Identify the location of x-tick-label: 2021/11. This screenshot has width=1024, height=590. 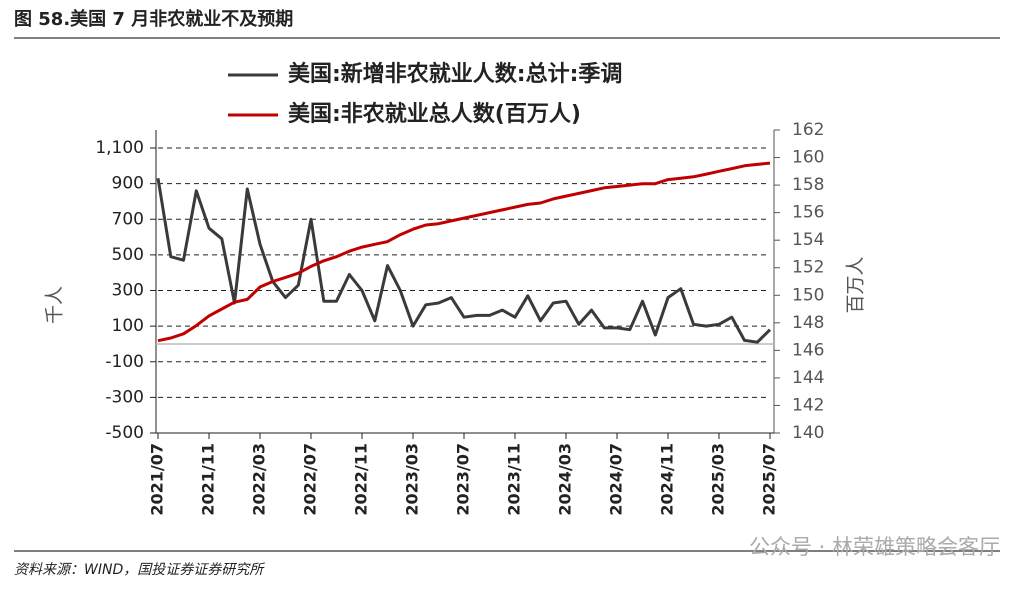
(208, 479).